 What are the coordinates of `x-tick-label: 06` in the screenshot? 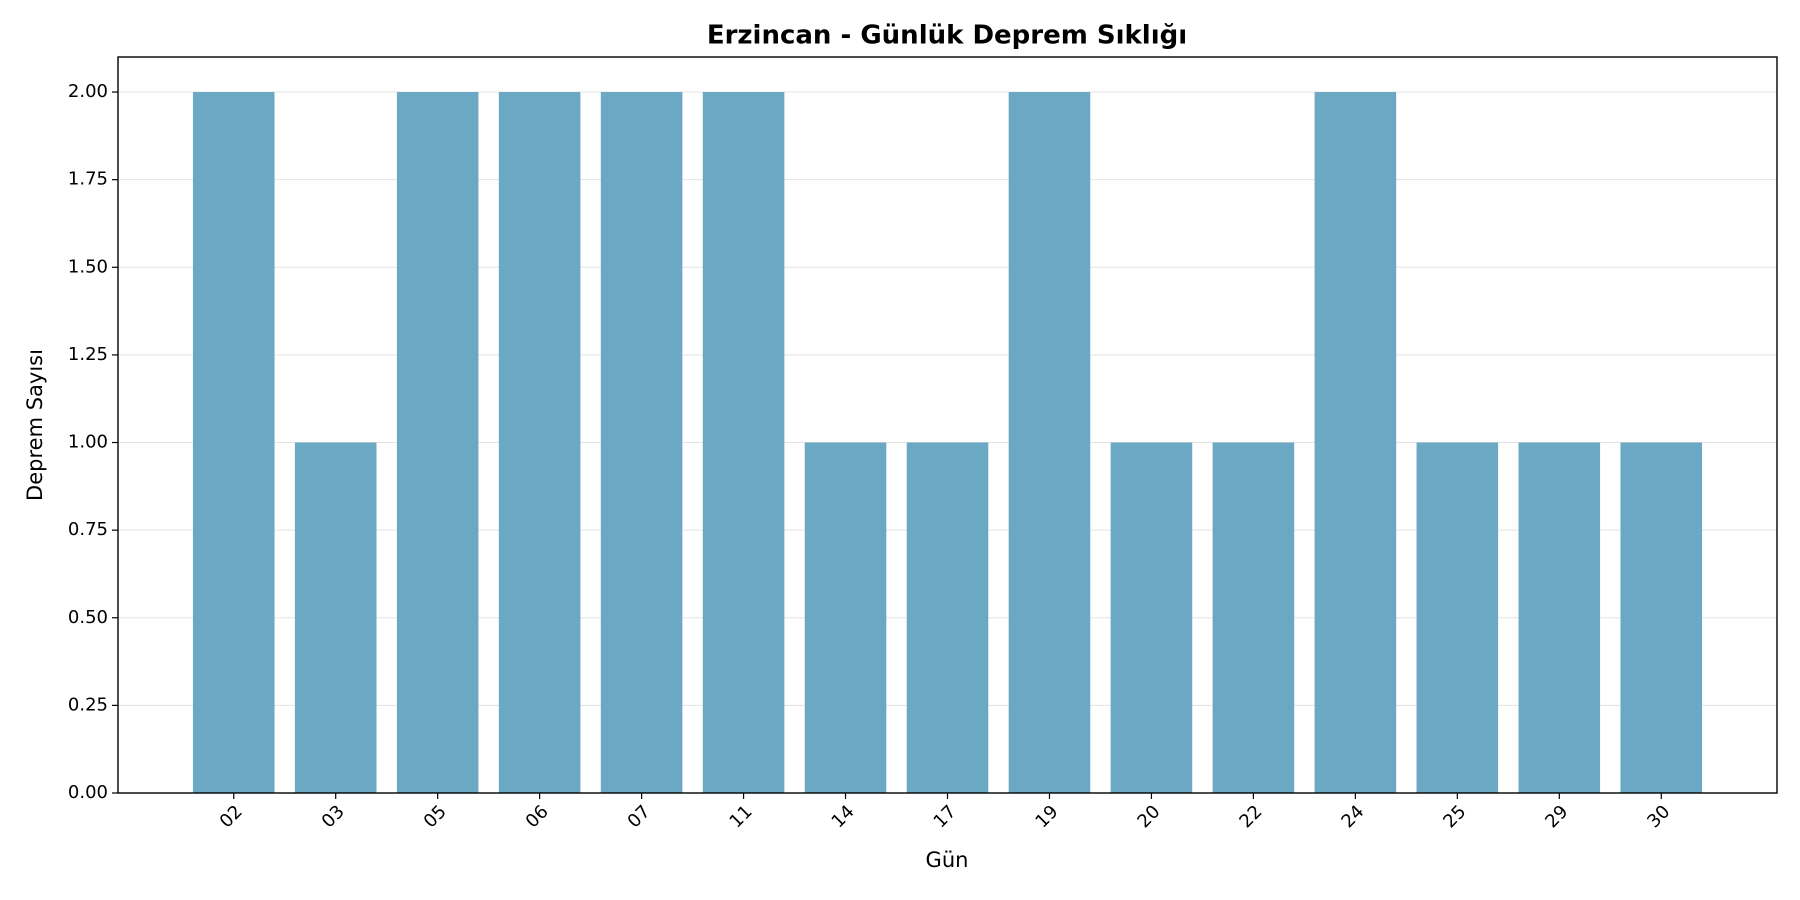 It's located at (537, 816).